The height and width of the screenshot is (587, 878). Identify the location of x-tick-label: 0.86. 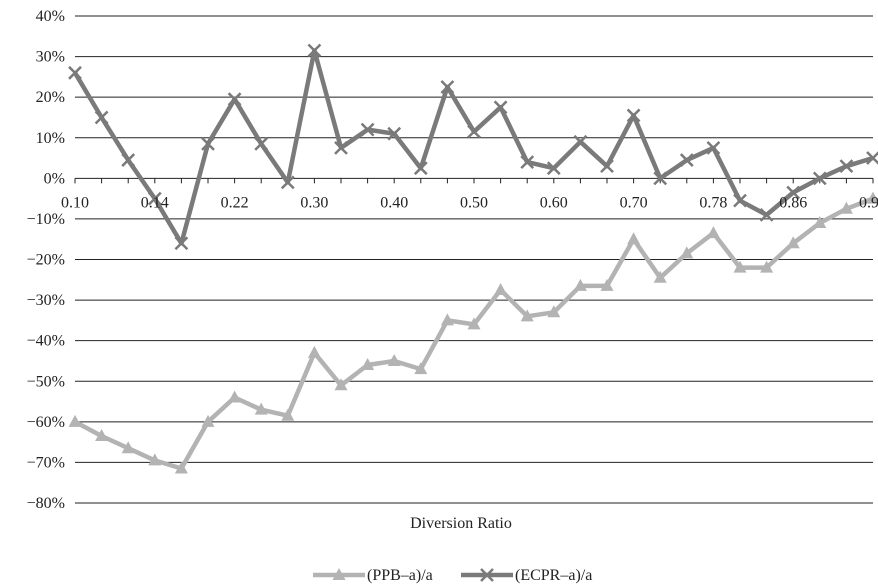
(793, 202).